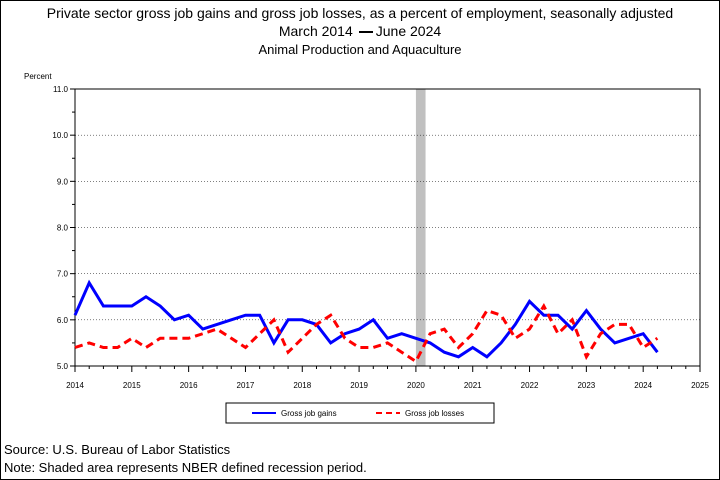 This screenshot has width=720, height=480. Describe the element at coordinates (63, 181) in the screenshot. I see `y-tick-label: 9.0` at that location.